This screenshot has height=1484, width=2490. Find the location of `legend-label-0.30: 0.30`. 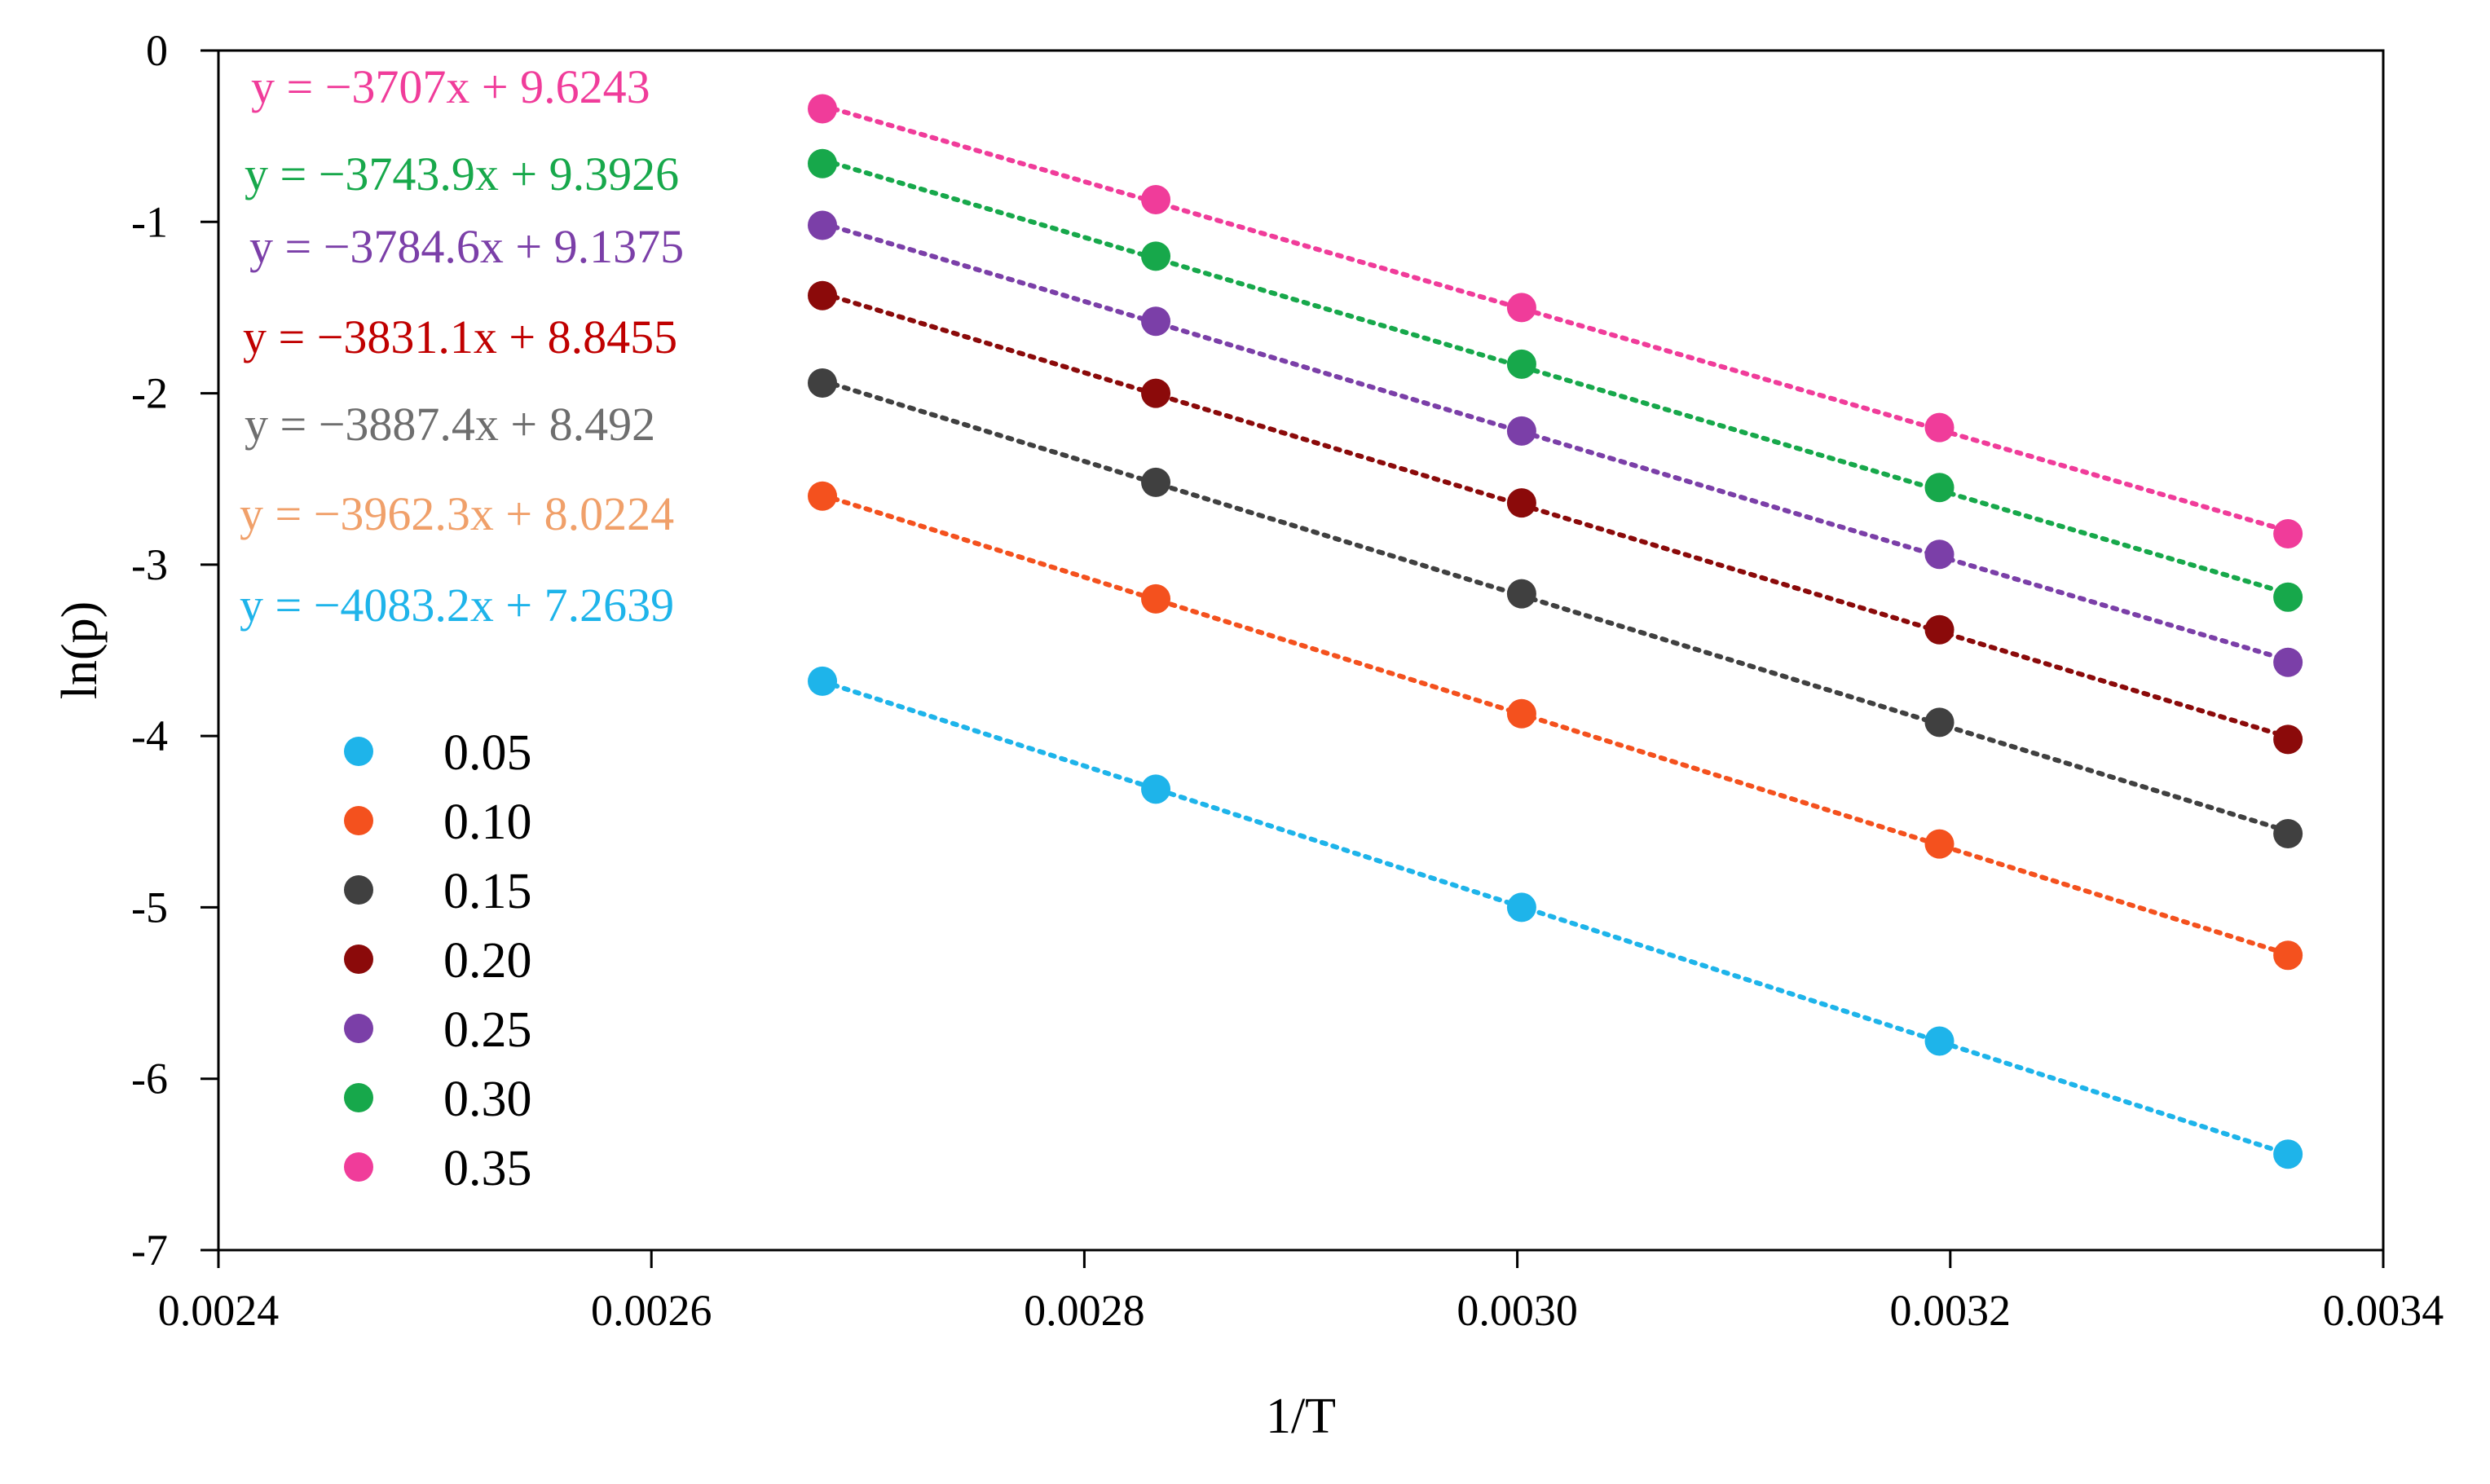

legend-label-0.30: 0.30 is located at coordinates (487, 1099).